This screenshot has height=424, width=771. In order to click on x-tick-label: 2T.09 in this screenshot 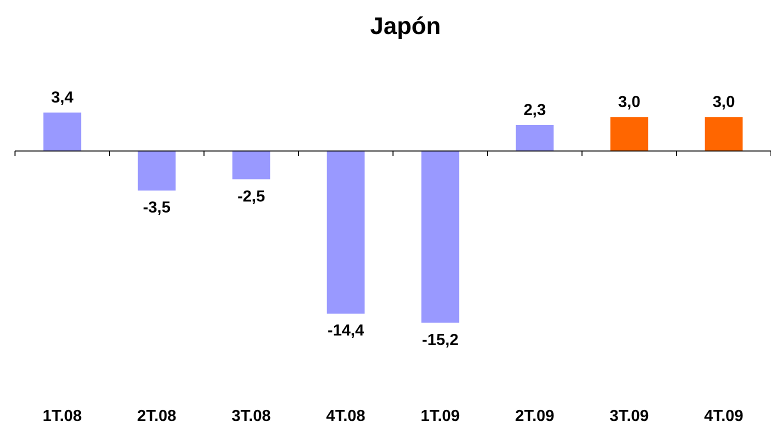, I will do `click(534, 416)`.